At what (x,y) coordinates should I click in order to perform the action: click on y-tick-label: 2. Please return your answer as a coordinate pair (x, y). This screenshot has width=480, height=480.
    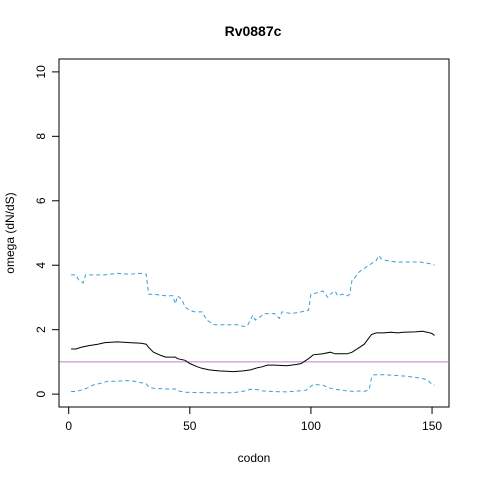
    Looking at the image, I should click on (41, 329).